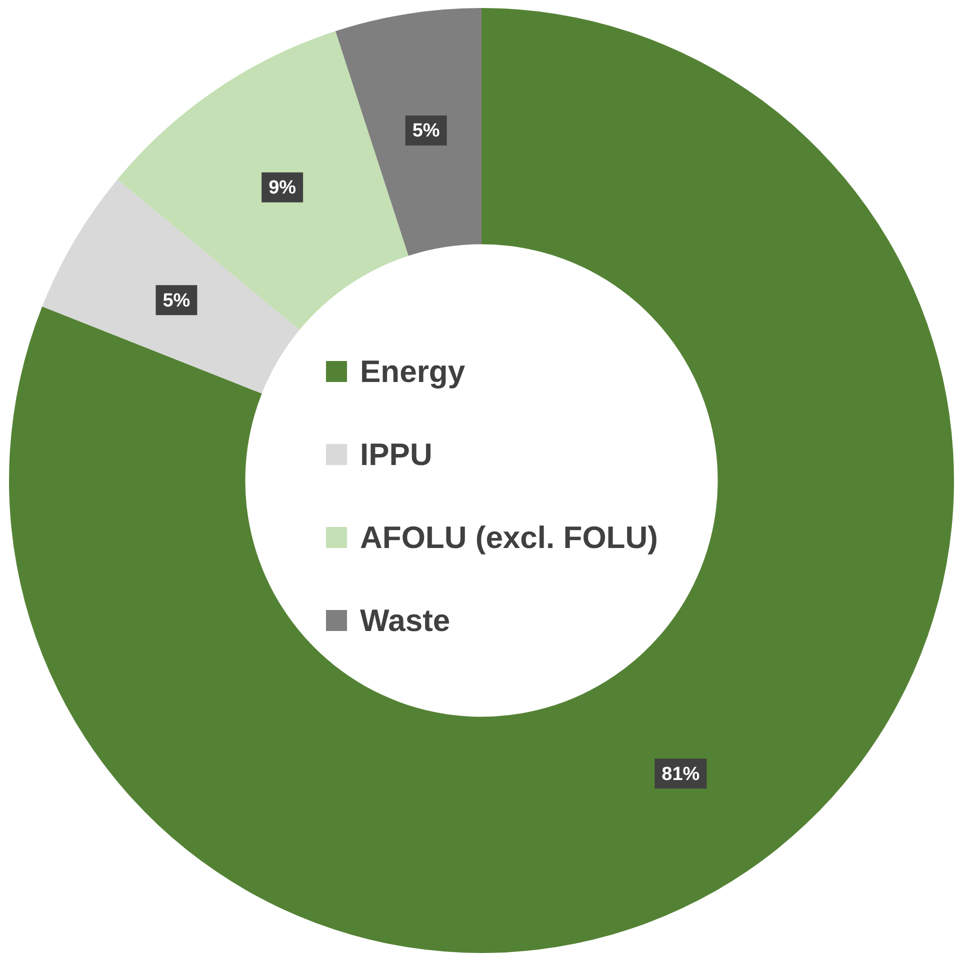  I want to click on data-label: 9%, so click(282, 188).